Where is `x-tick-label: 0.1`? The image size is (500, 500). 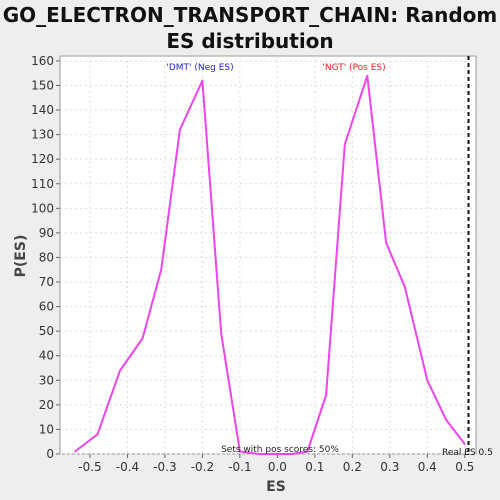 x-tick-label: 0.1 is located at coordinates (314, 467).